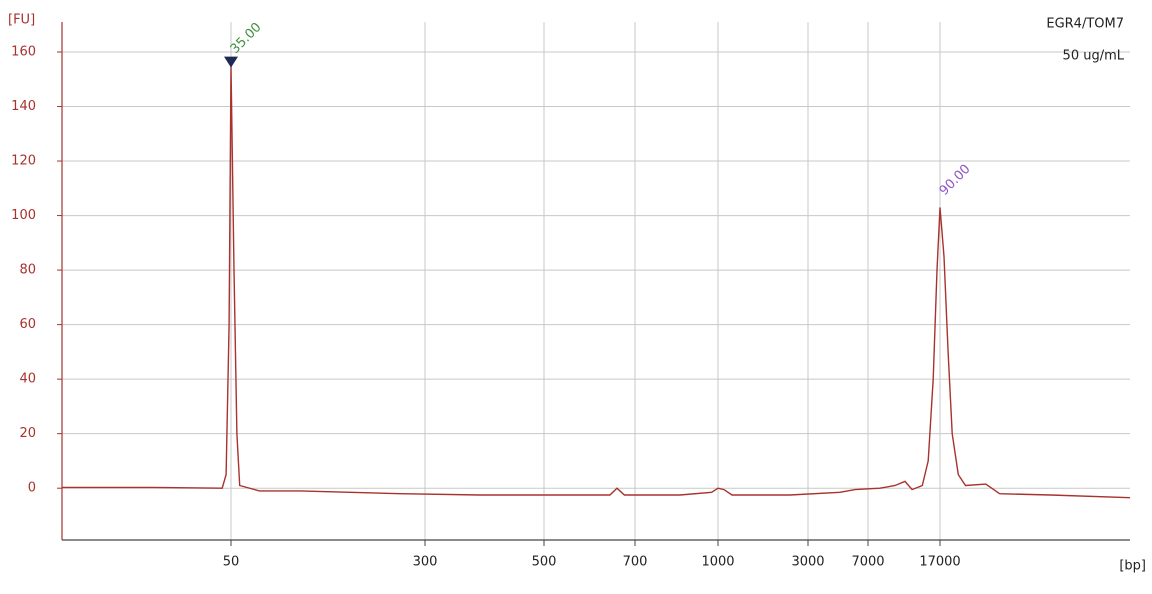  Describe the element at coordinates (635, 562) in the screenshot. I see `x-tick-label: 700` at that location.